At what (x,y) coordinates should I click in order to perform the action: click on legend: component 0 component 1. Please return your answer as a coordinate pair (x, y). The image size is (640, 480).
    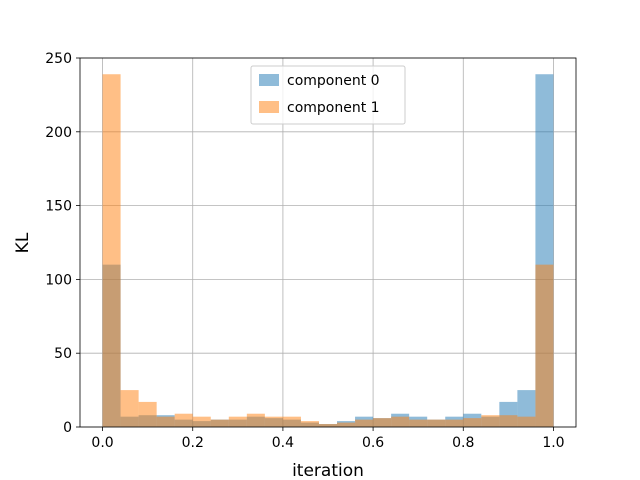
    Looking at the image, I should click on (328, 95).